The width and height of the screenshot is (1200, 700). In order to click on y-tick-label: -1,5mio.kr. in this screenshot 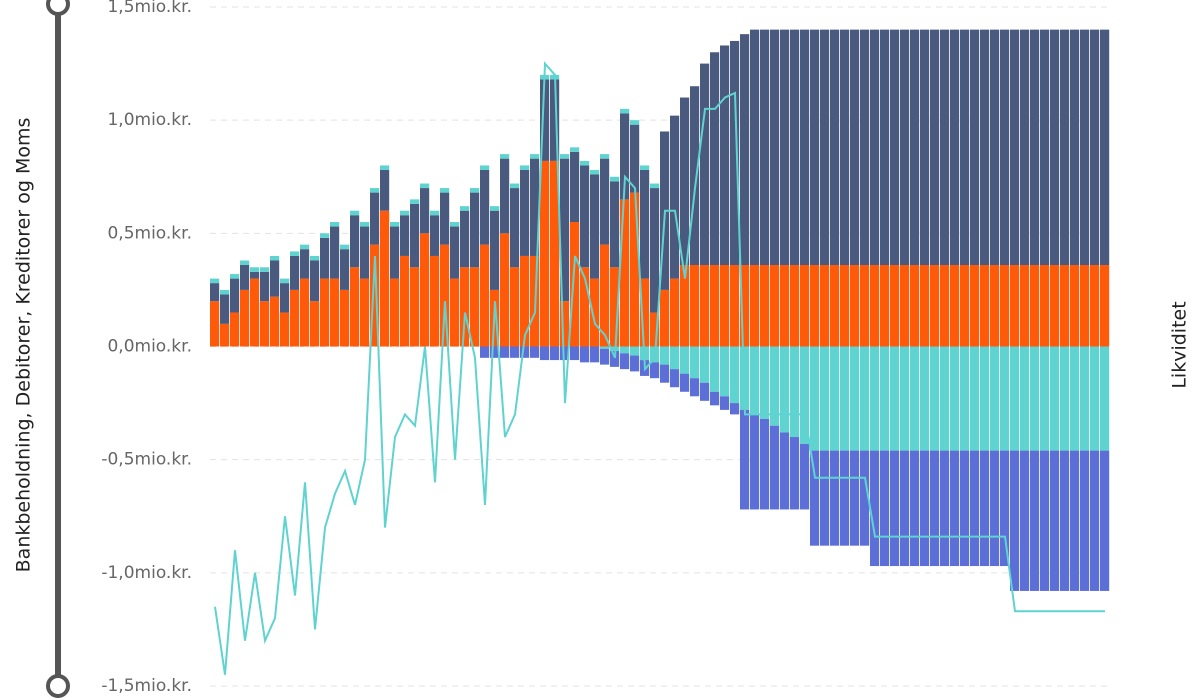, I will do `click(146, 686)`.